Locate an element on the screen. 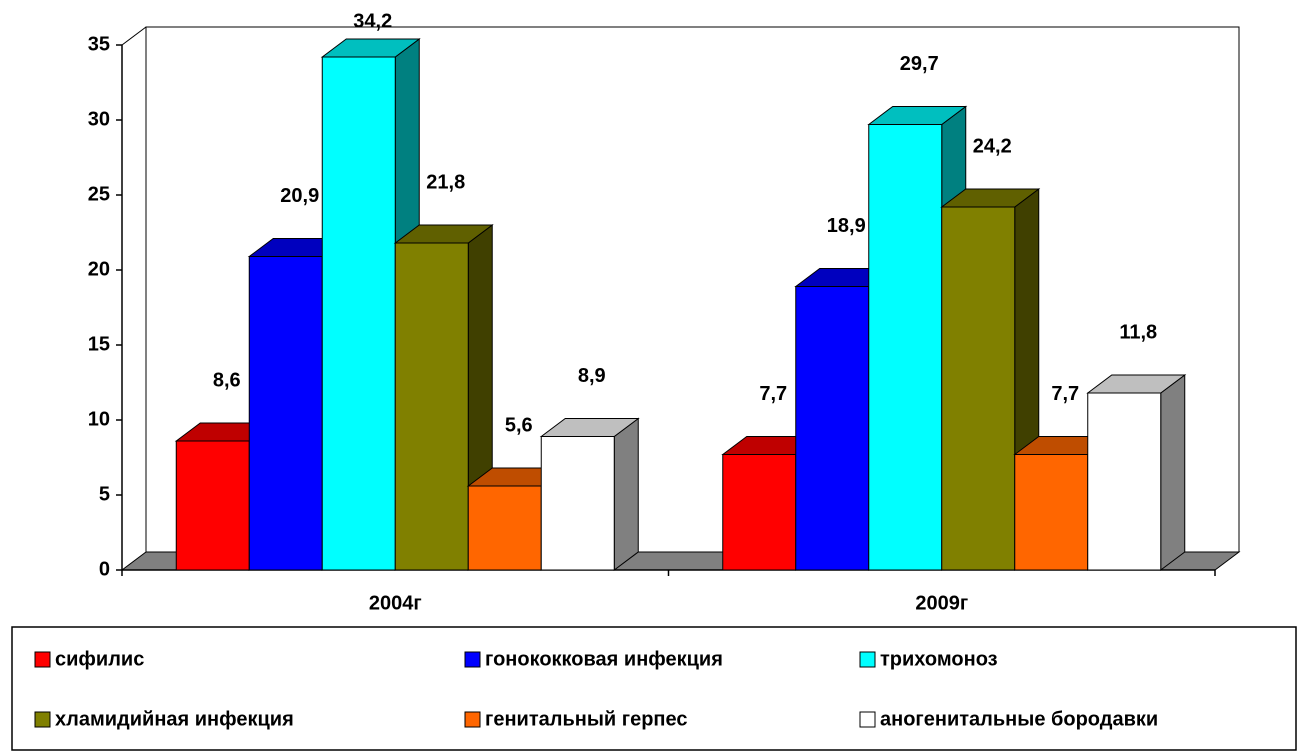 The height and width of the screenshot is (751, 1297). data-label: 34,2 is located at coordinates (372, 21).